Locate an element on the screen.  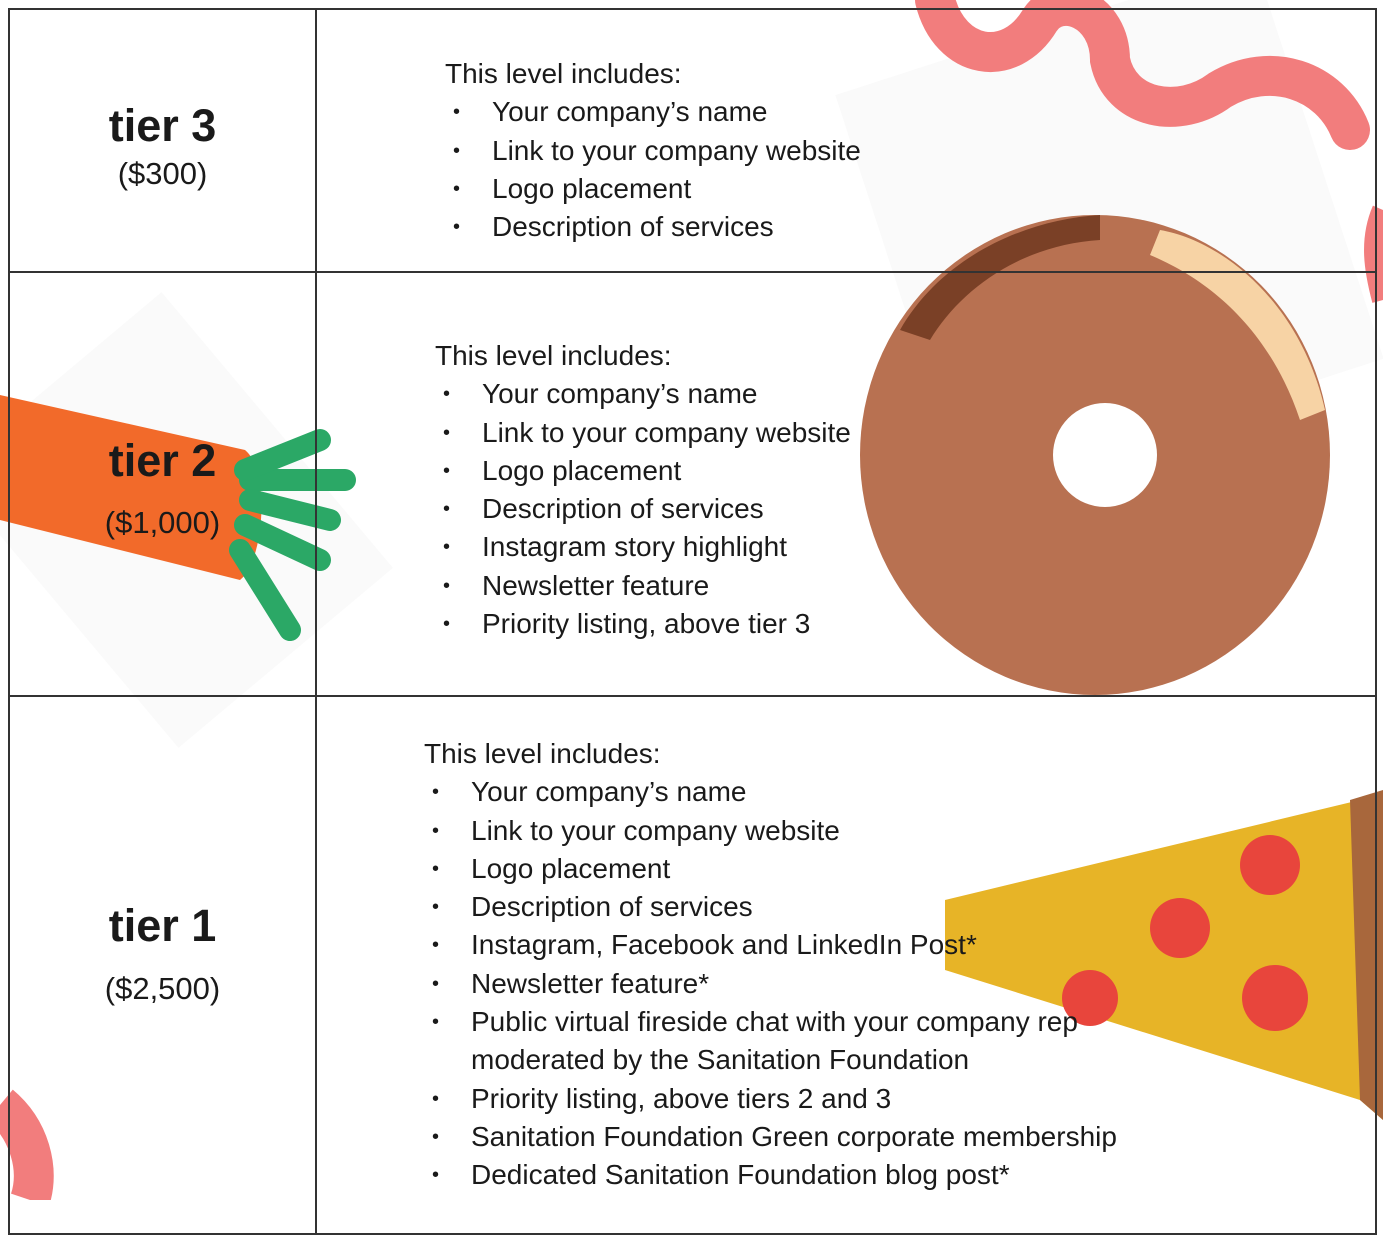
benefit-item: Newsletter feature is located at coordinates (831, 586).